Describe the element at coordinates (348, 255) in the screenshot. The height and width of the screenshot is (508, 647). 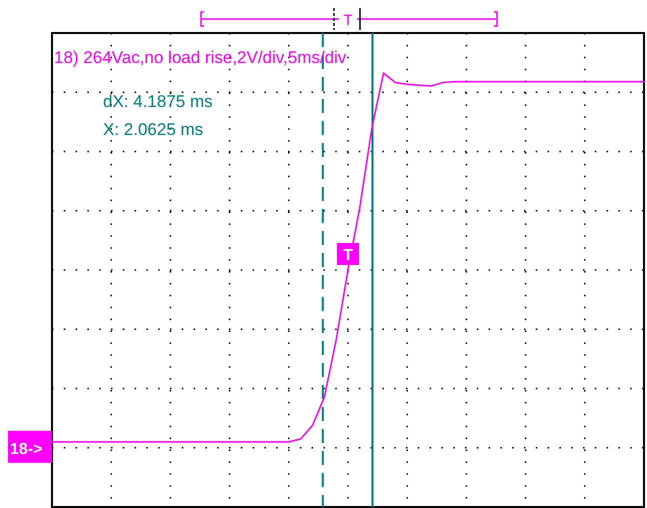
I see `annotation: T` at that location.